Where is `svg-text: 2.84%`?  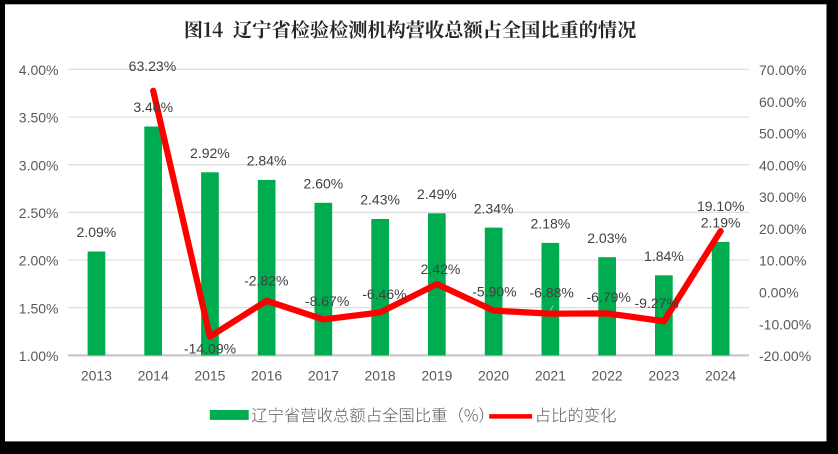 svg-text: 2.84% is located at coordinates (267, 161).